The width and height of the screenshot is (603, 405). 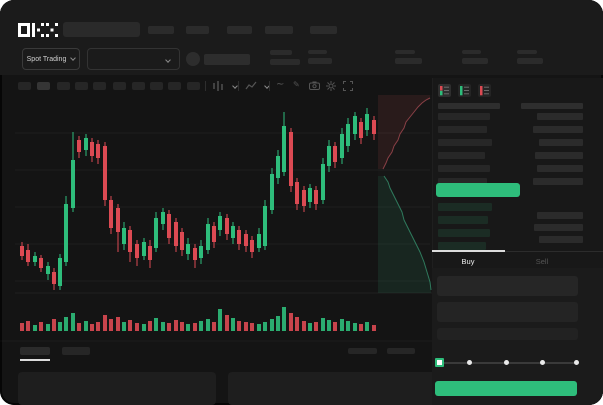 I want to click on line-tool-icon: ∼, so click(x=280, y=84).